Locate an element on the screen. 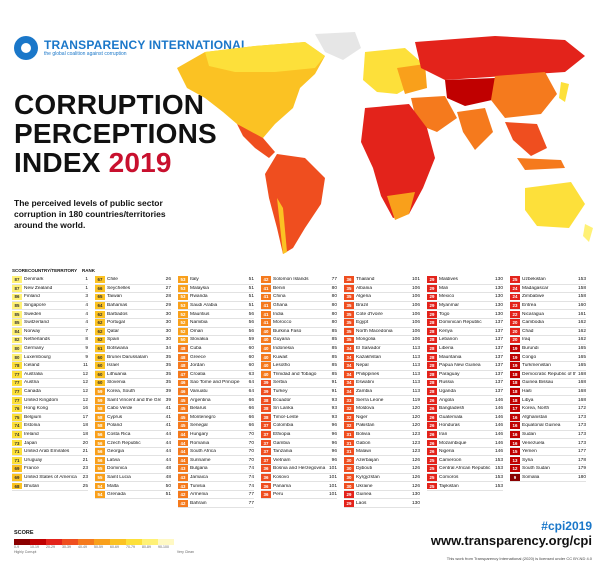 The image size is (604, 574). table-row: 61 Botswana 34 is located at coordinates (133, 349).